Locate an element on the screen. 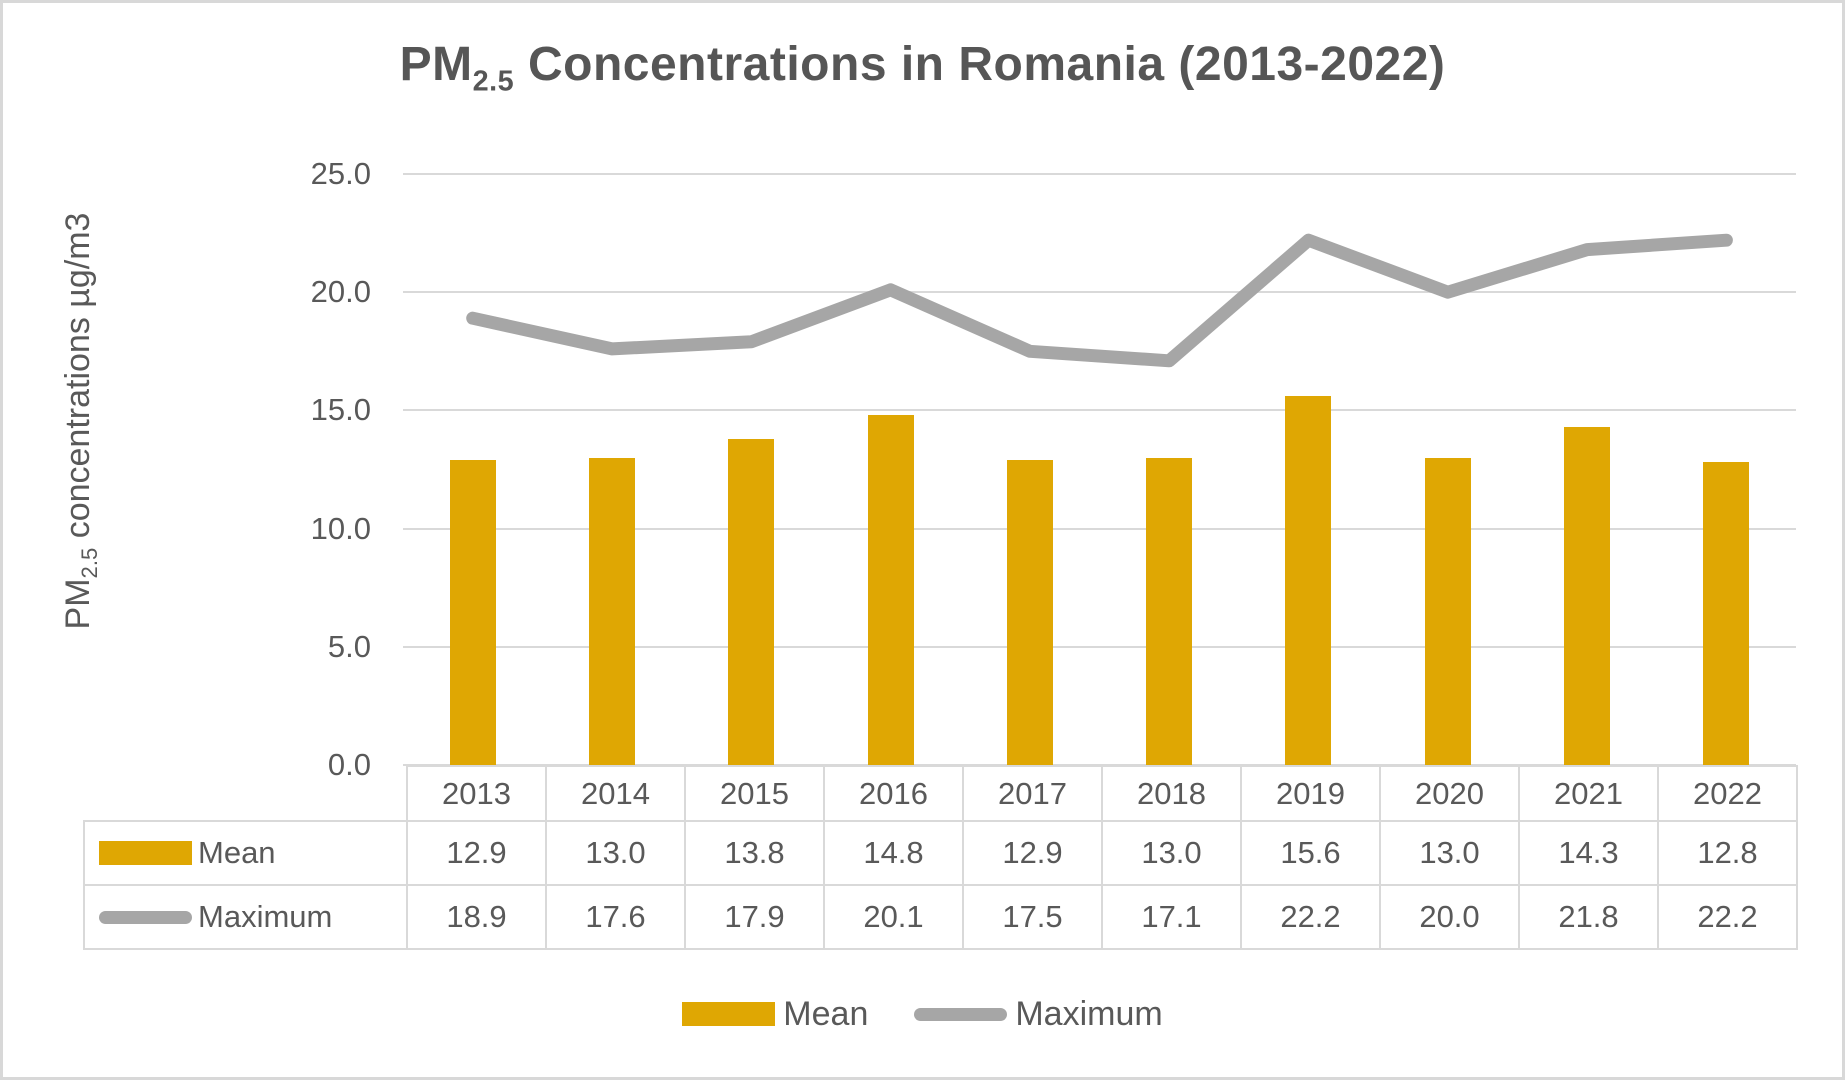 Image resolution: width=1845 pixels, height=1080 pixels. y-axis-title-prefix: PM is located at coordinates (78, 604).